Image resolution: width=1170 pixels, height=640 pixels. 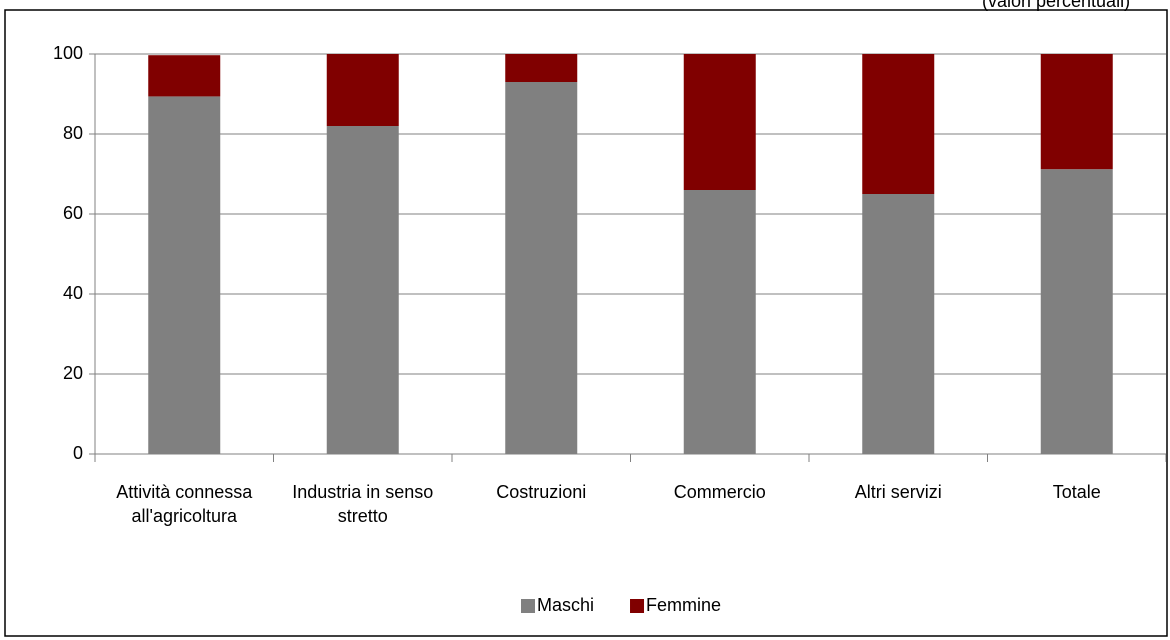 I want to click on chart-subtitle: (valori percentuali), so click(x=1056, y=5).